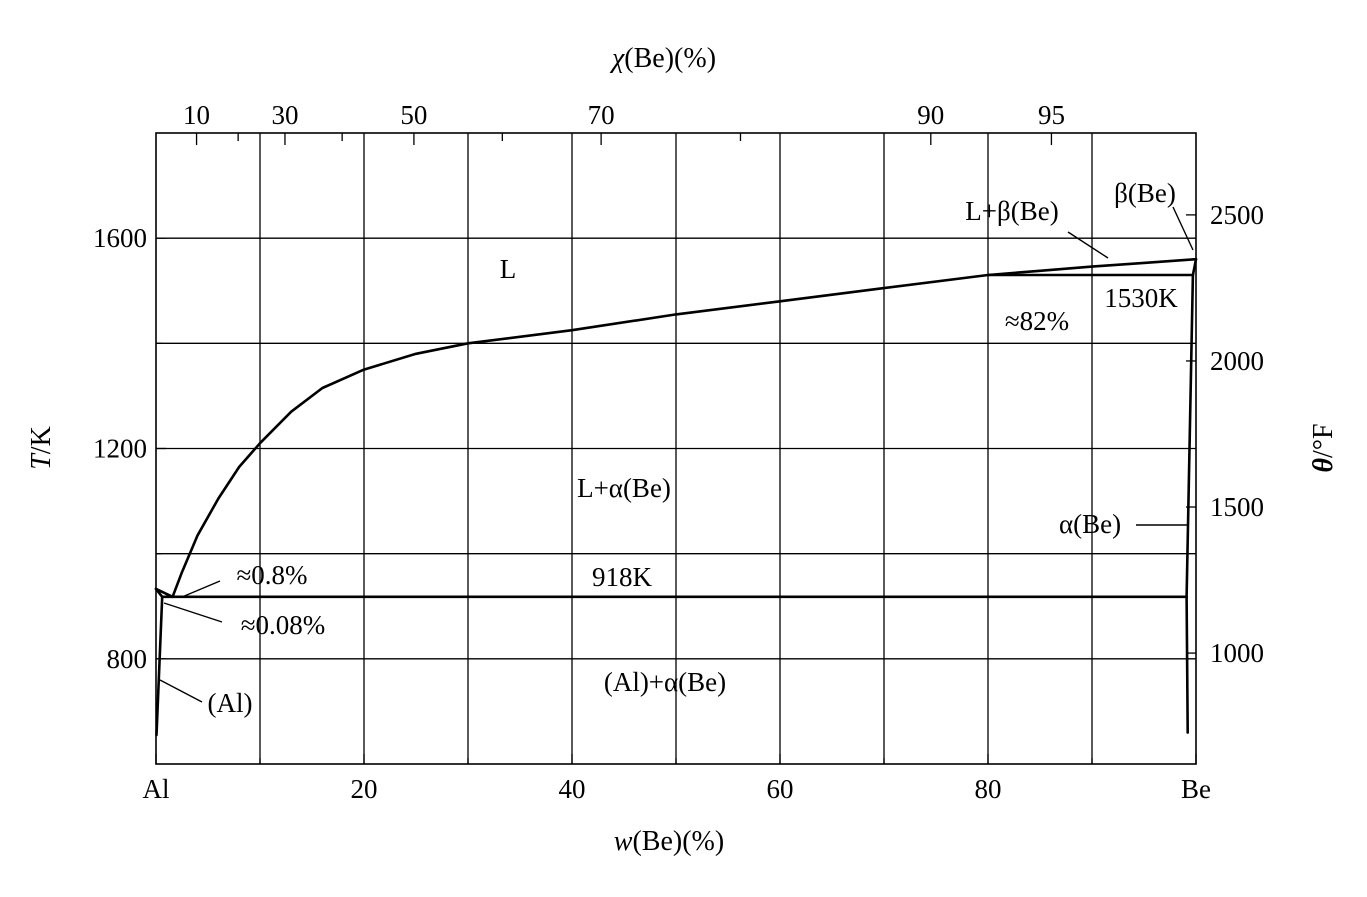 Image resolution: width=1367 pixels, height=897 pixels. Describe the element at coordinates (284, 115) in the screenshot. I see `top-tick-label-30: 30` at that location.